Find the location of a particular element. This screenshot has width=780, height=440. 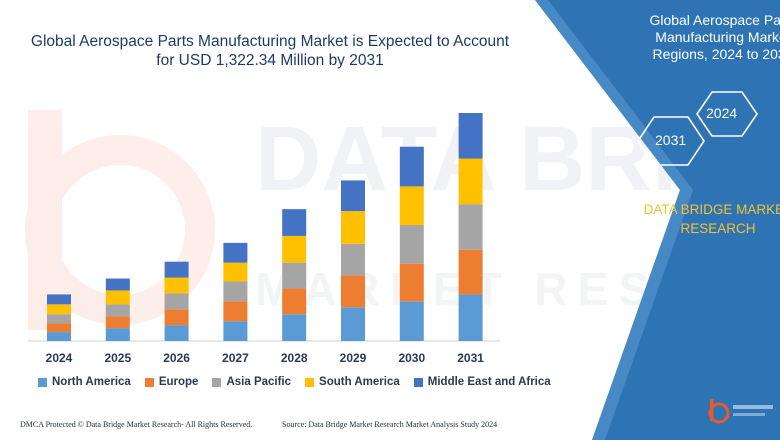

x-tick-label: 2031 is located at coordinates (470, 358).